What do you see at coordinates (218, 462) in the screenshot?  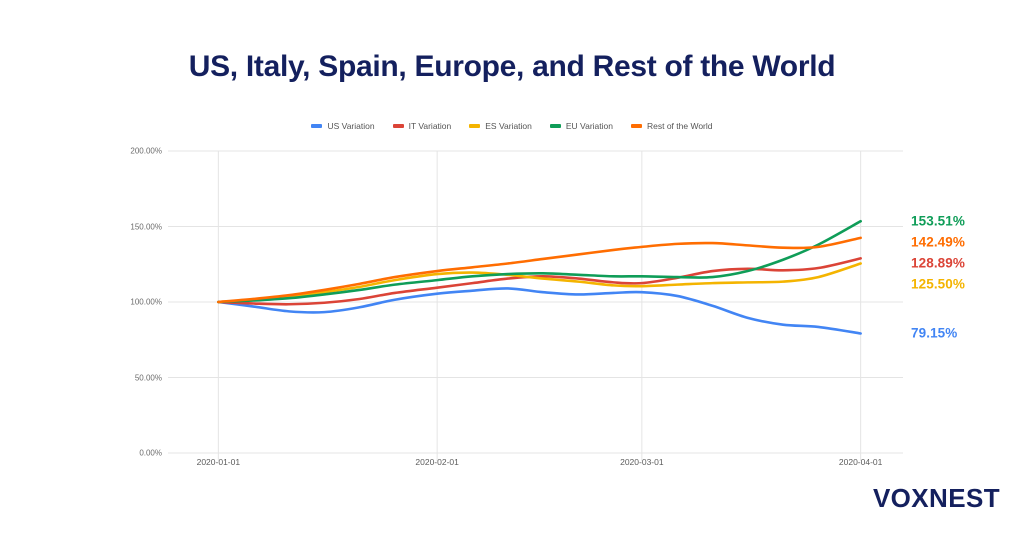 I see `x-axis-tick-label: 2020-01-01` at bounding box center [218, 462].